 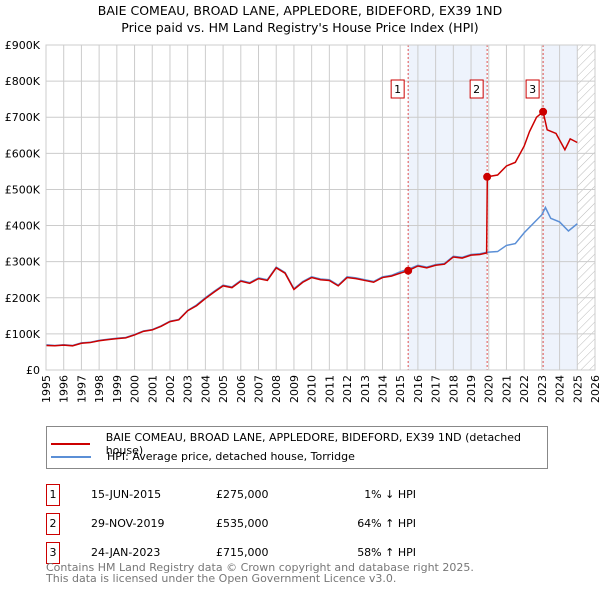 I want to click on sale-row: 2 29-NOV-2019 £535,000 64% ↑ HPI, so click(x=296, y=524).